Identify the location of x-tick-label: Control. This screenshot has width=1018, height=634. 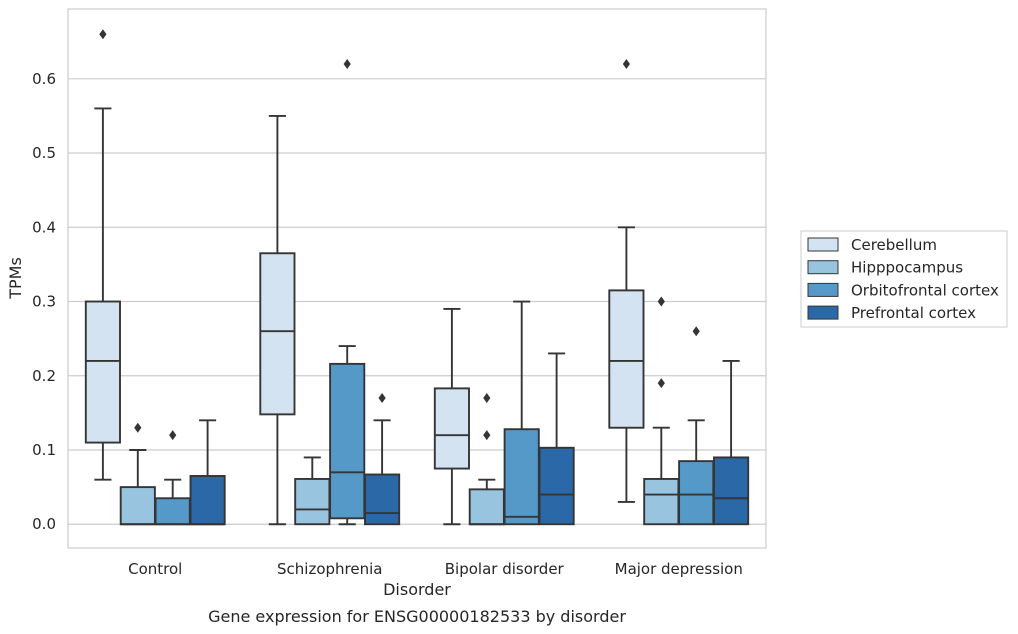
(155, 569).